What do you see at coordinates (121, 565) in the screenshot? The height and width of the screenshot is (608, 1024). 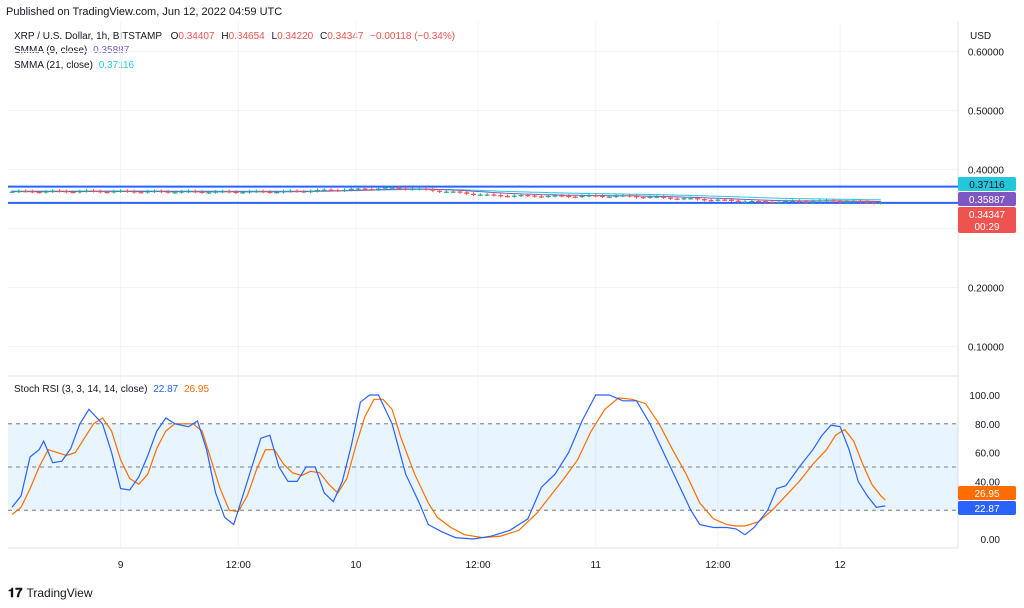 I see `x-tick-label: 9` at bounding box center [121, 565].